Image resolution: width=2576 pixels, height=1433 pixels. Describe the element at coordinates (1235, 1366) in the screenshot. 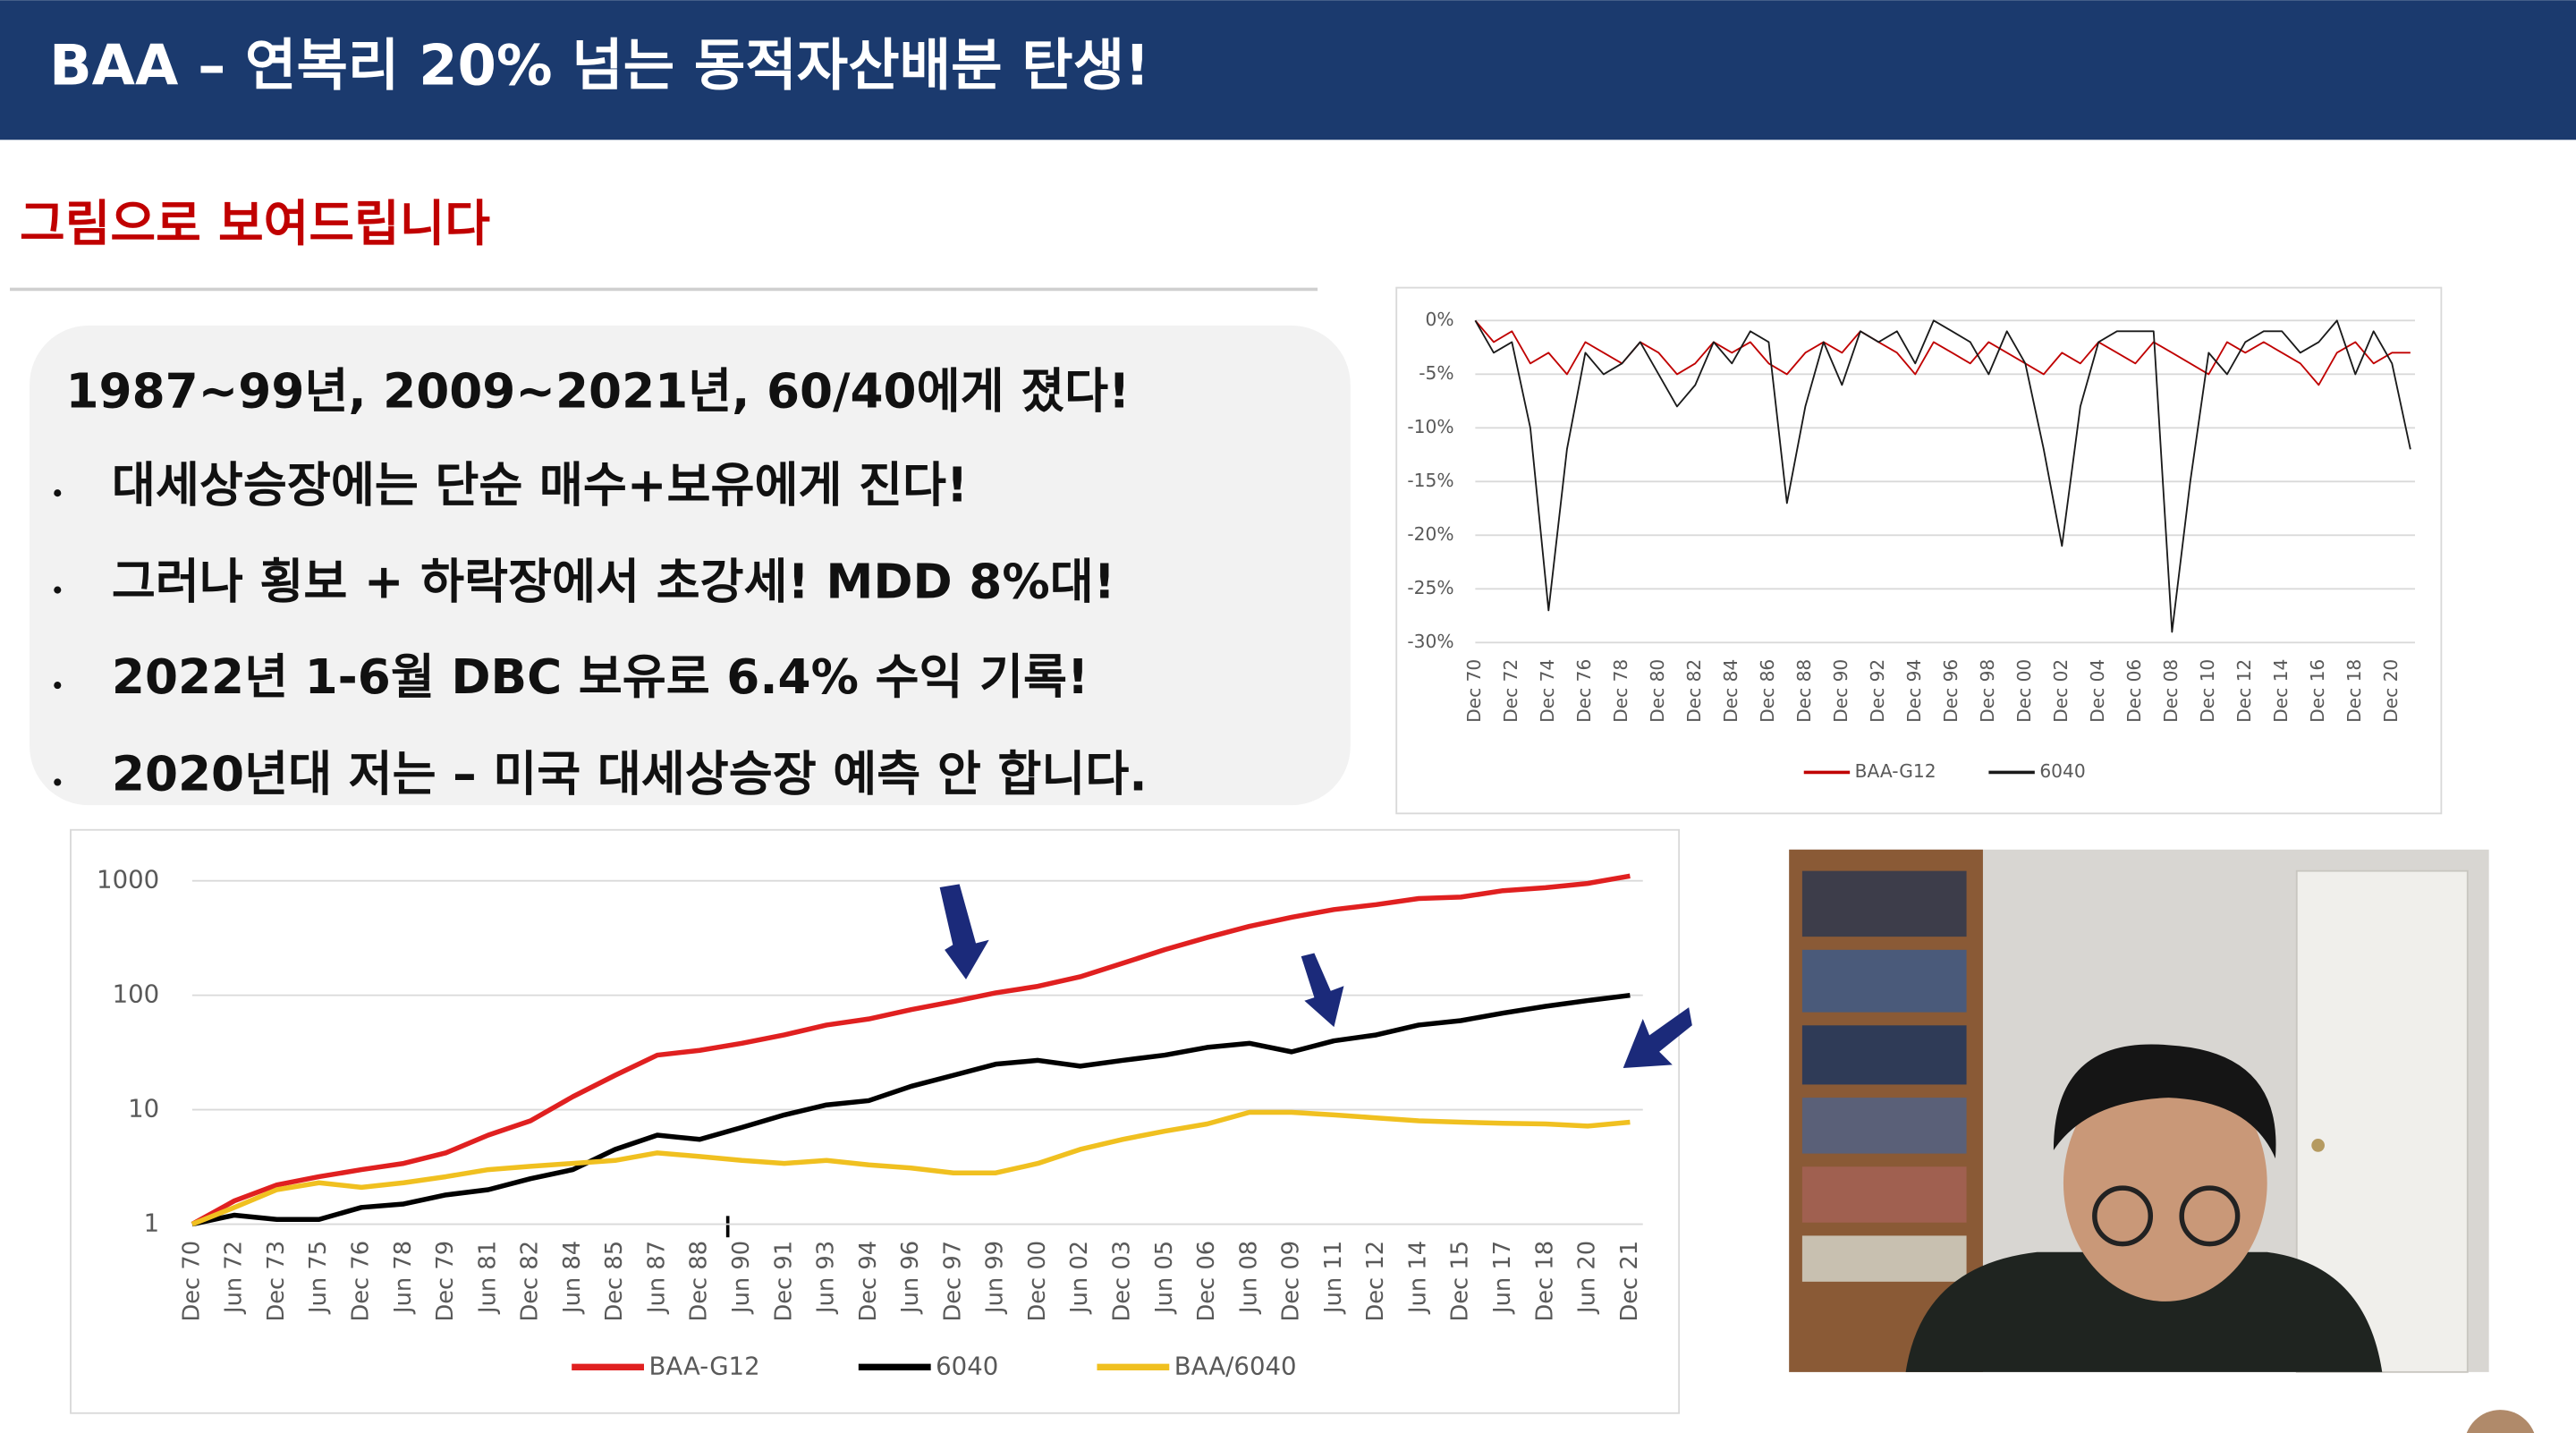

I see `legend-label: BAA/6040` at that location.